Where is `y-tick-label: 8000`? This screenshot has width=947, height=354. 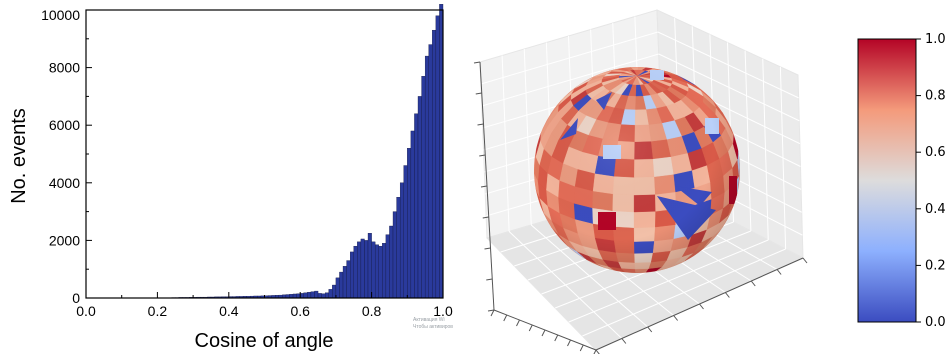 y-tick-label: 8000 is located at coordinates (64, 68).